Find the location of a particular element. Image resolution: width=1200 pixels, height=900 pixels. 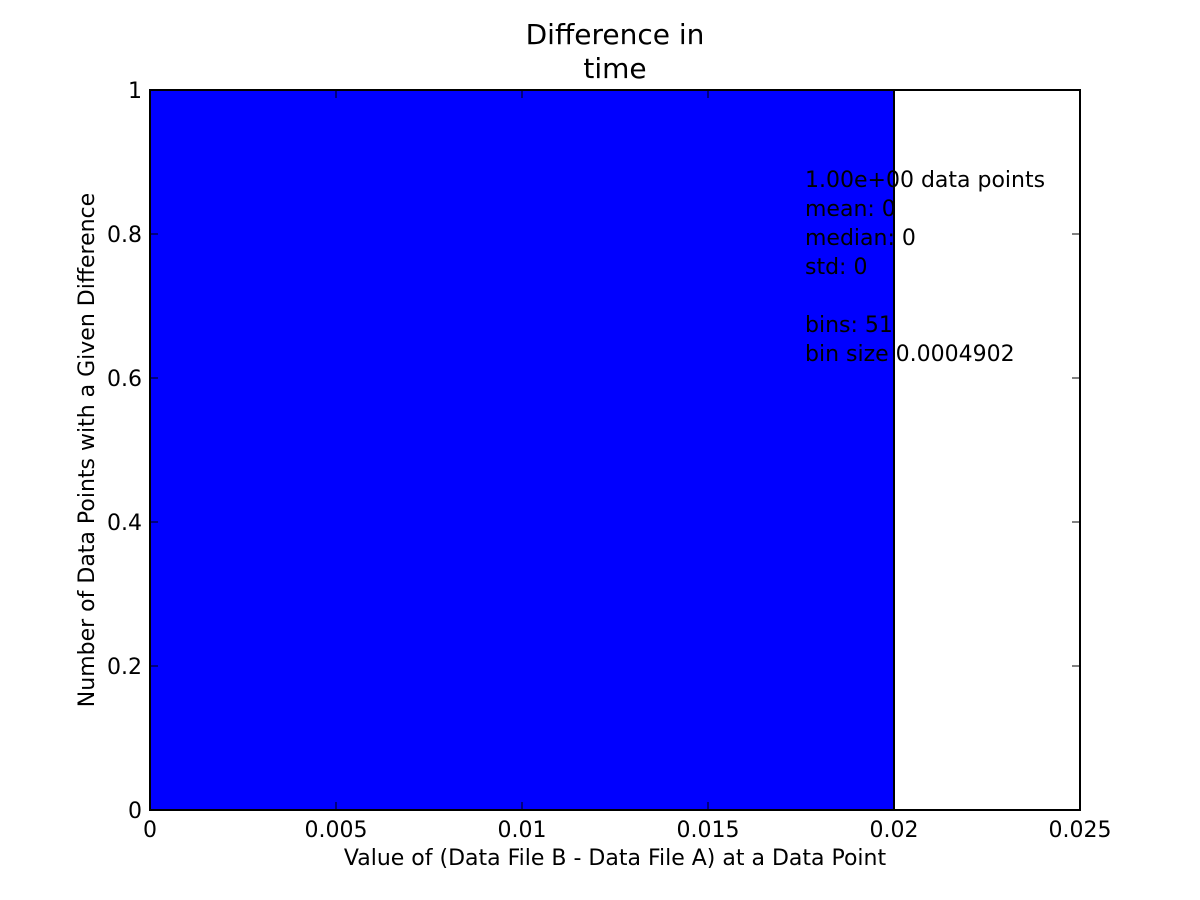

y-tick-label-3: 0.6 is located at coordinates (124, 379).